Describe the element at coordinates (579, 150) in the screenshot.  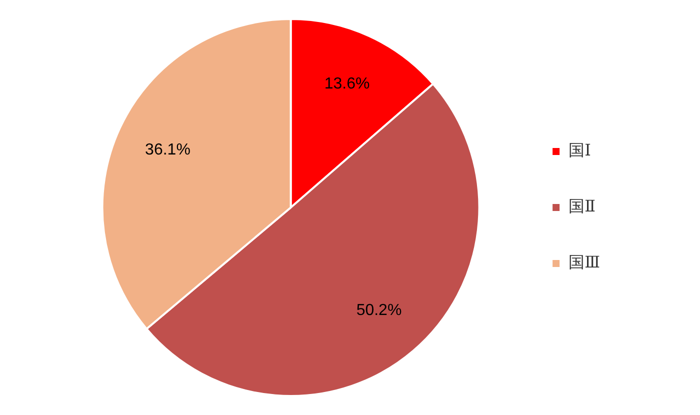
I see `legend-label: 国Ⅰ` at that location.